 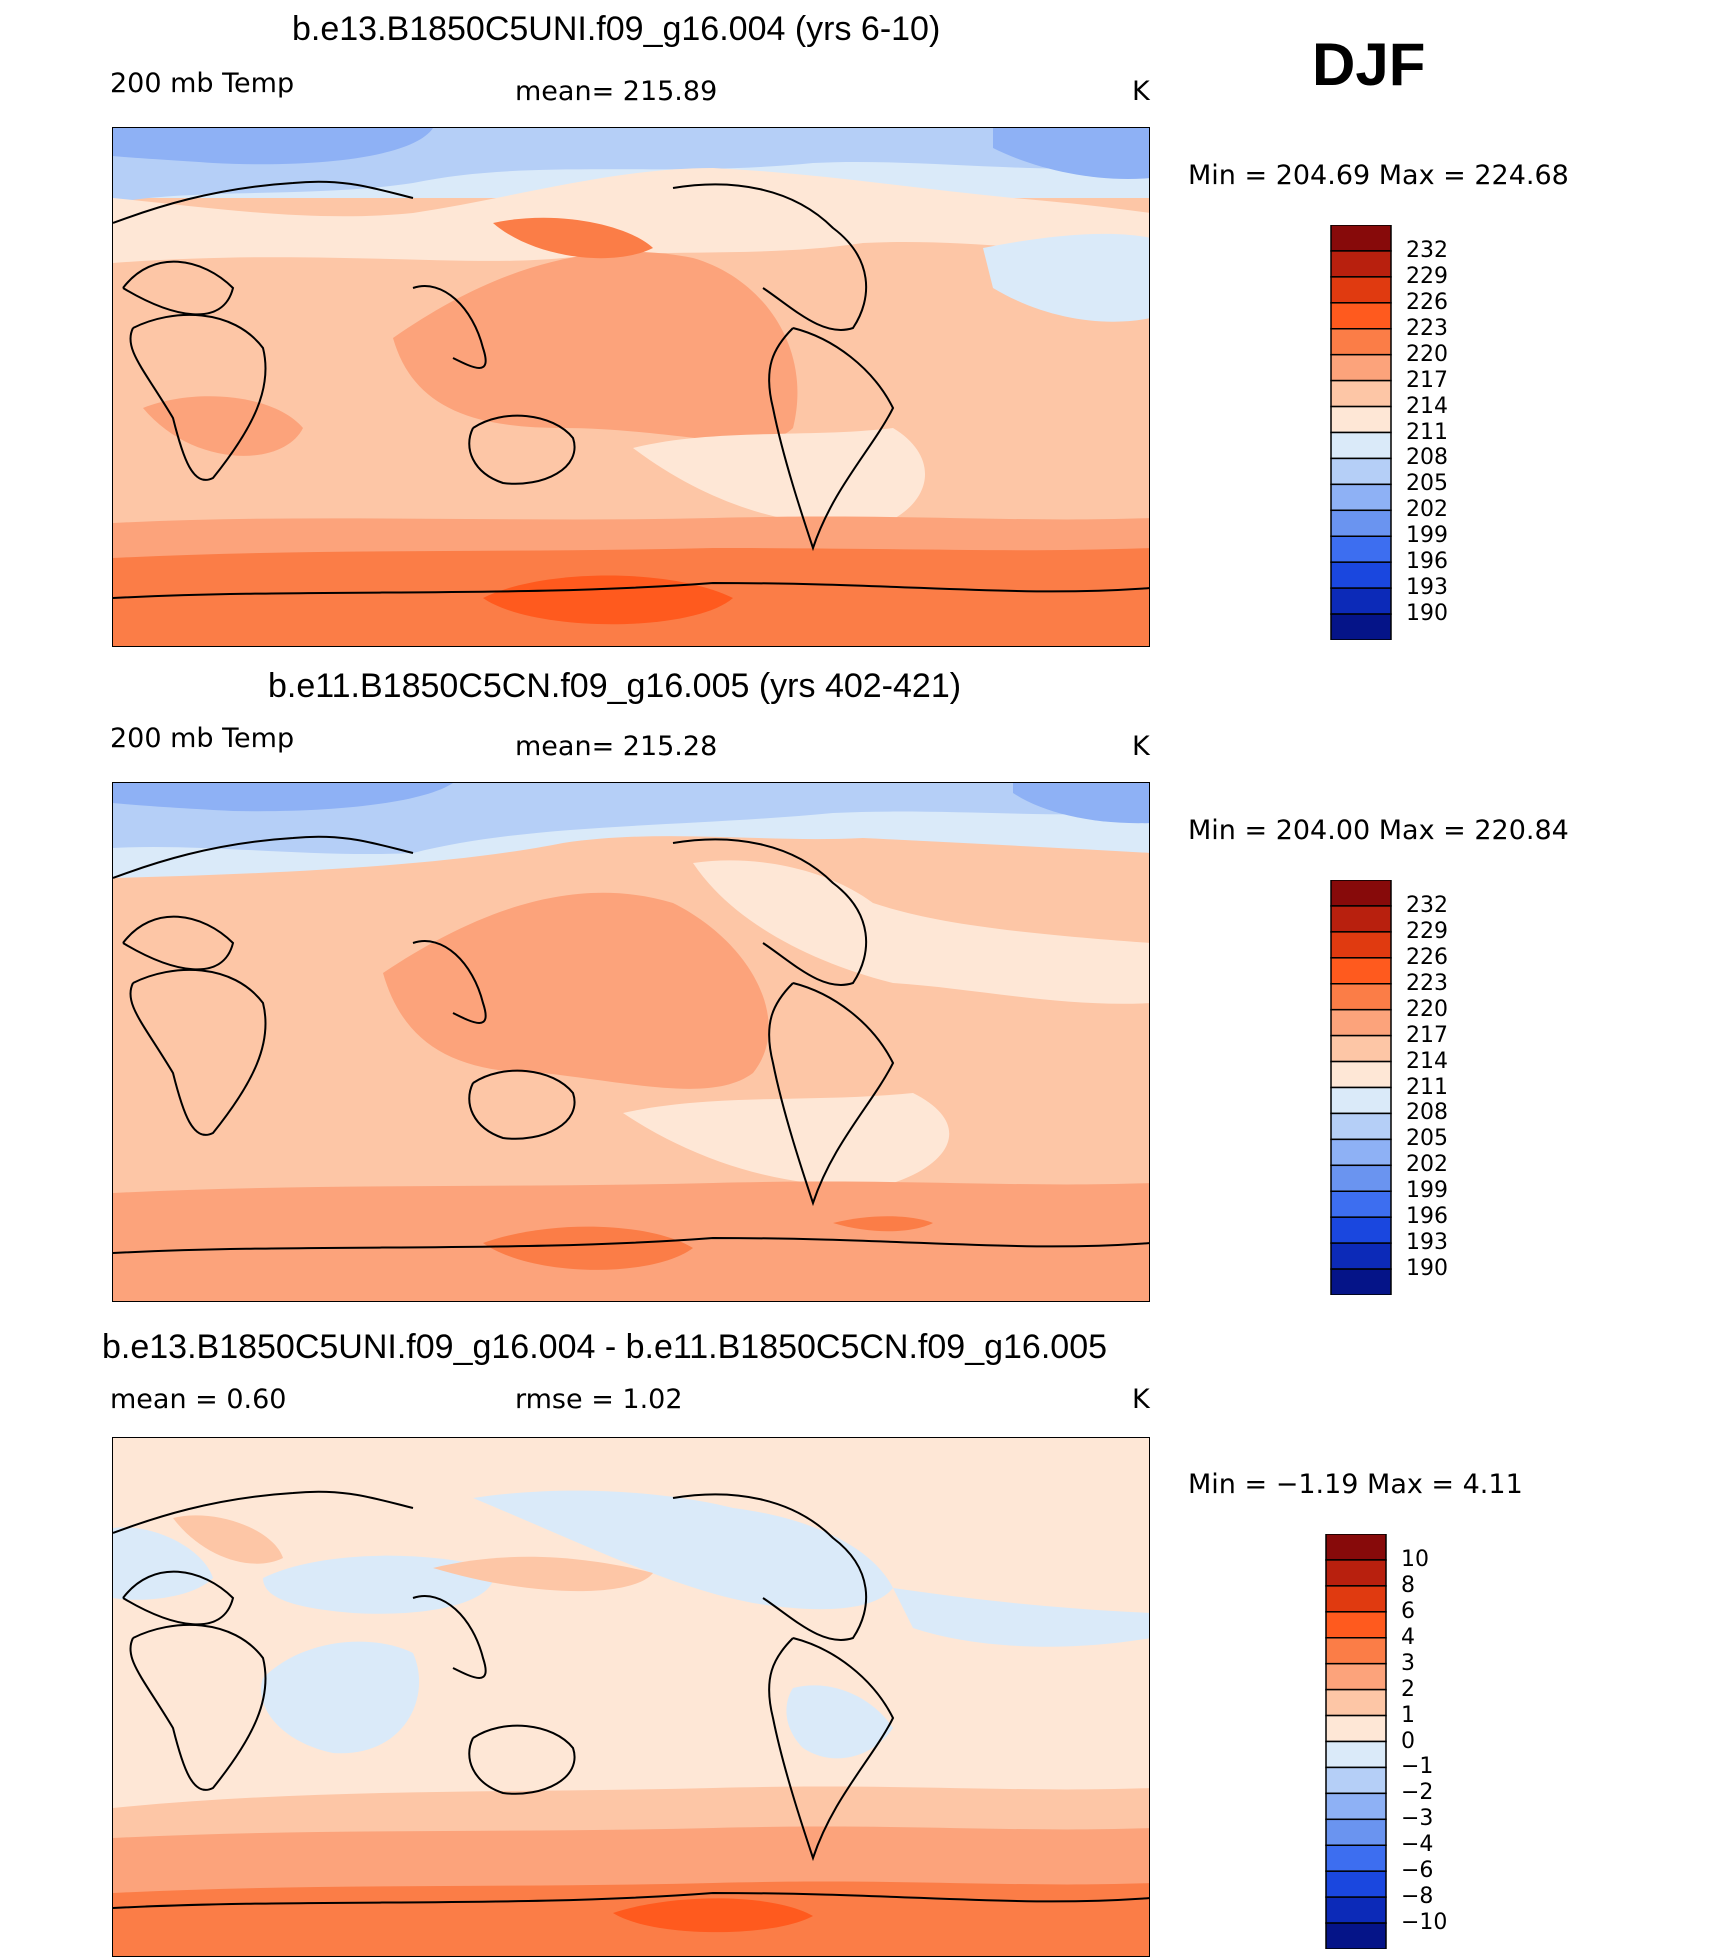 I want to click on panel-1-colorbar-swatches, so click(x=1361, y=432).